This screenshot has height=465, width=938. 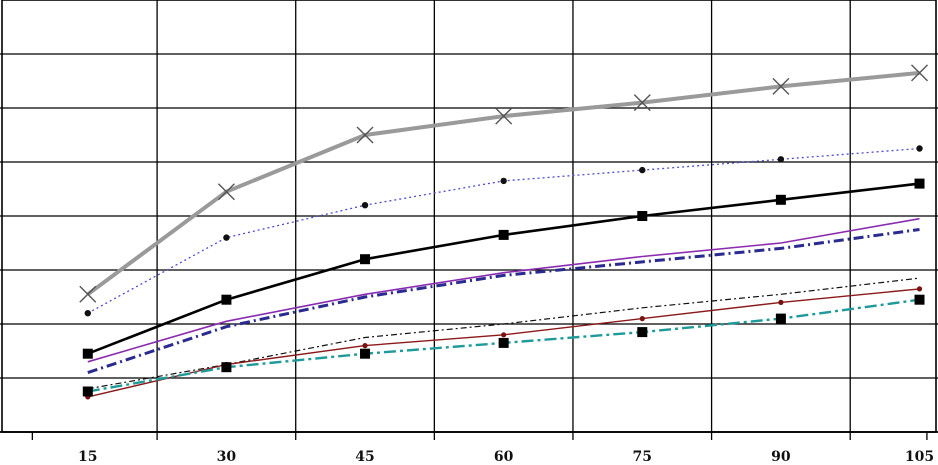 What do you see at coordinates (364, 457) in the screenshot?
I see `x-tick-label: 45` at bounding box center [364, 457].